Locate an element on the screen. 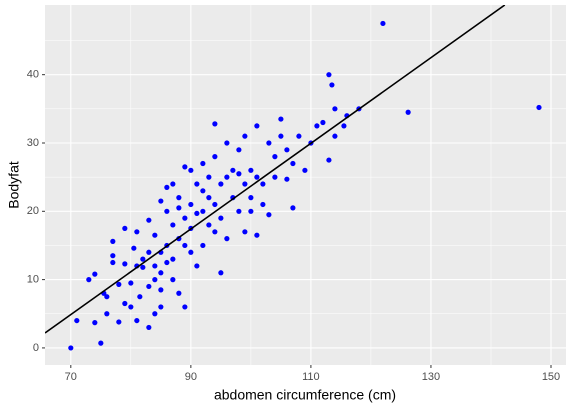  y-tick-label: 10 is located at coordinates (33, 280).